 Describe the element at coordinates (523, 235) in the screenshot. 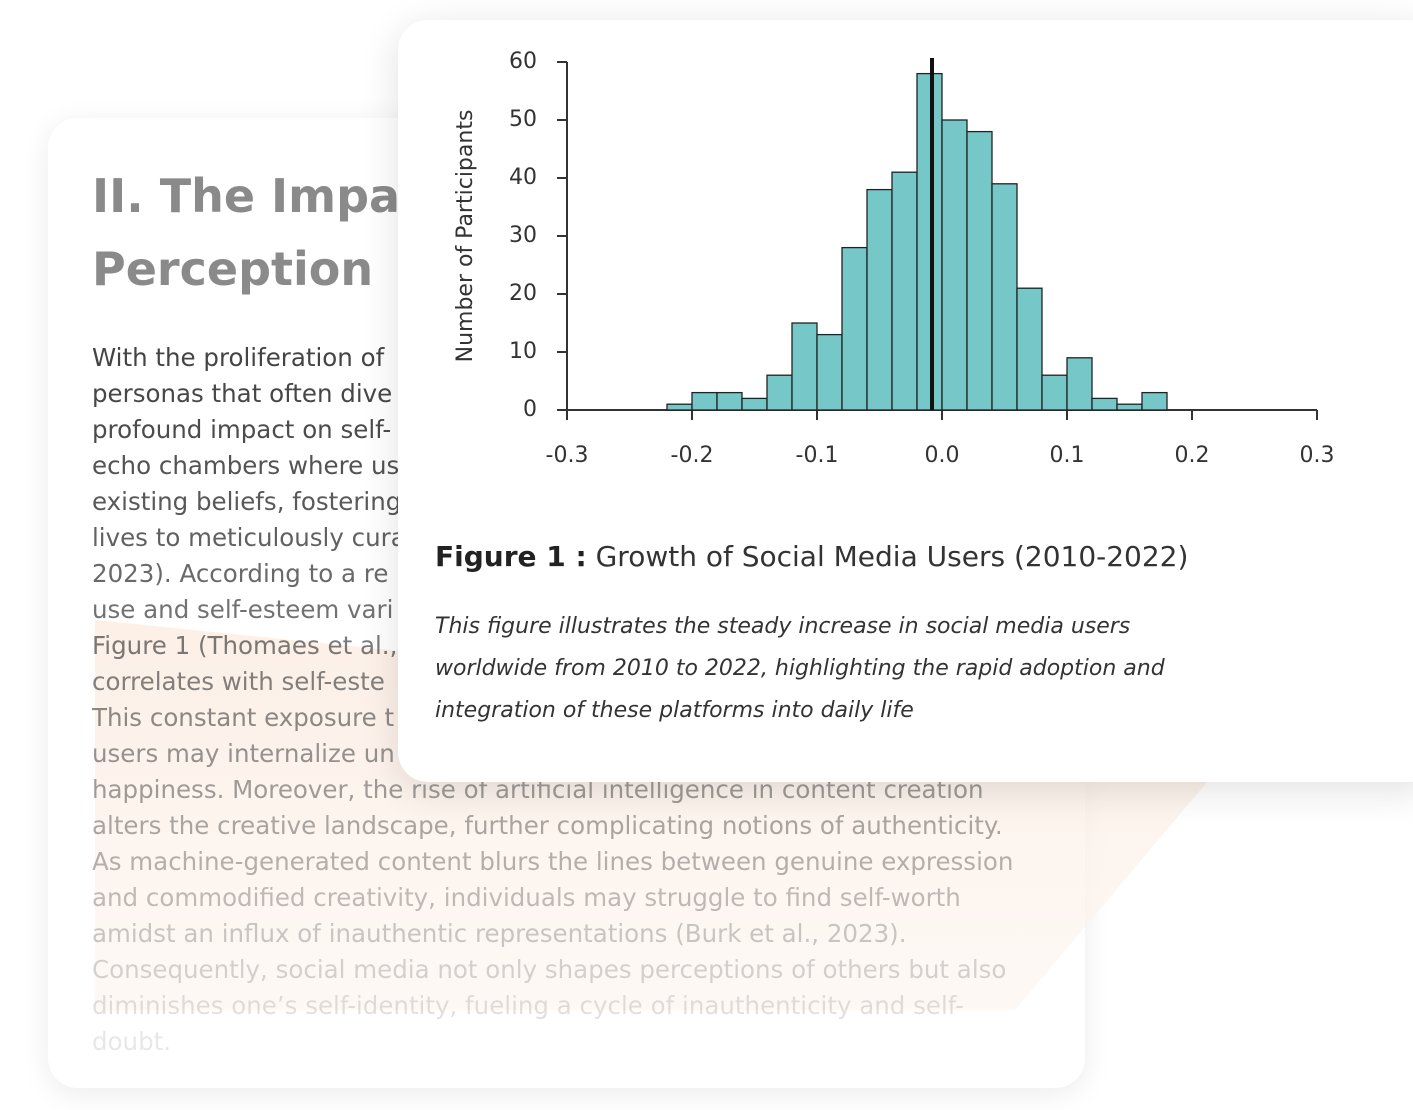

I see `y-tick-label: 30` at that location.